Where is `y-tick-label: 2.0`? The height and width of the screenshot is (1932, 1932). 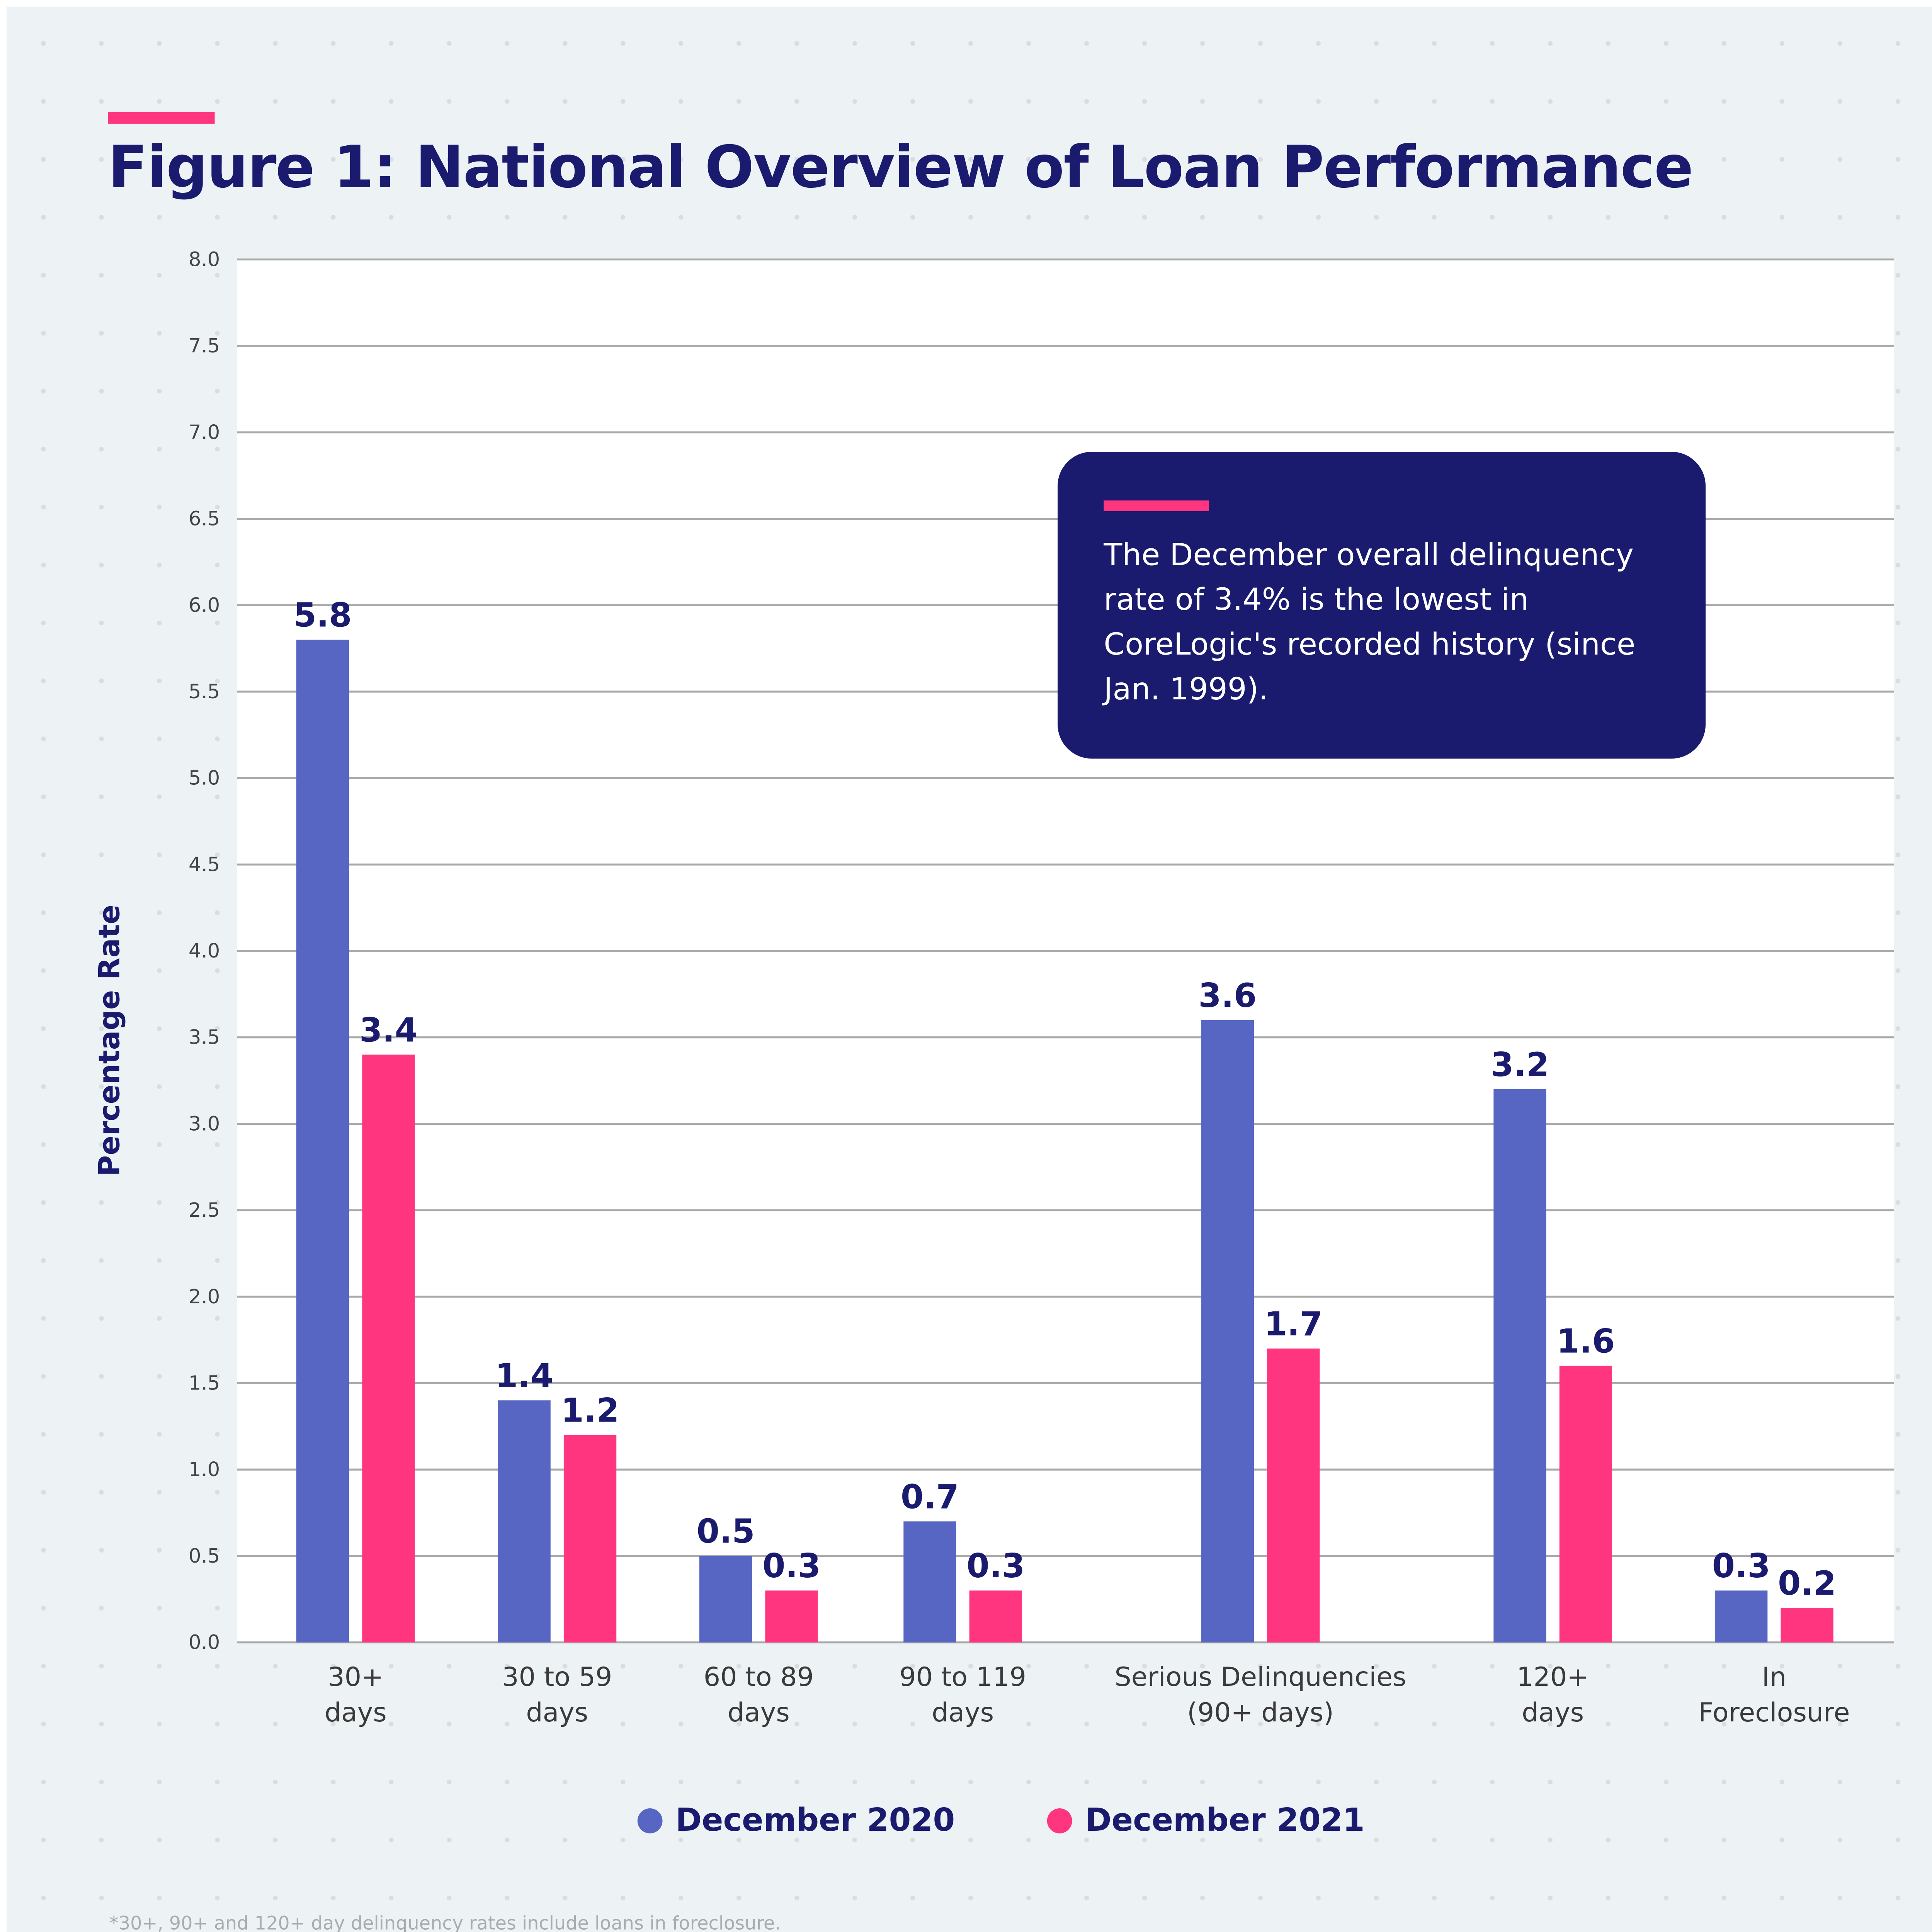
y-tick-label: 2.0 is located at coordinates (205, 1297).